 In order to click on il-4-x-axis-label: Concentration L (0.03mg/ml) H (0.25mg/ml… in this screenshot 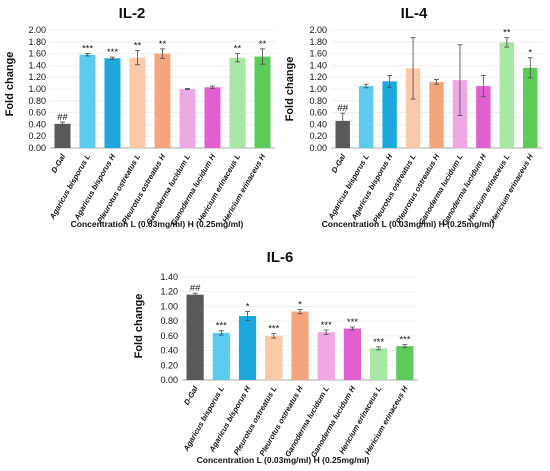, I will do `click(408, 224)`.